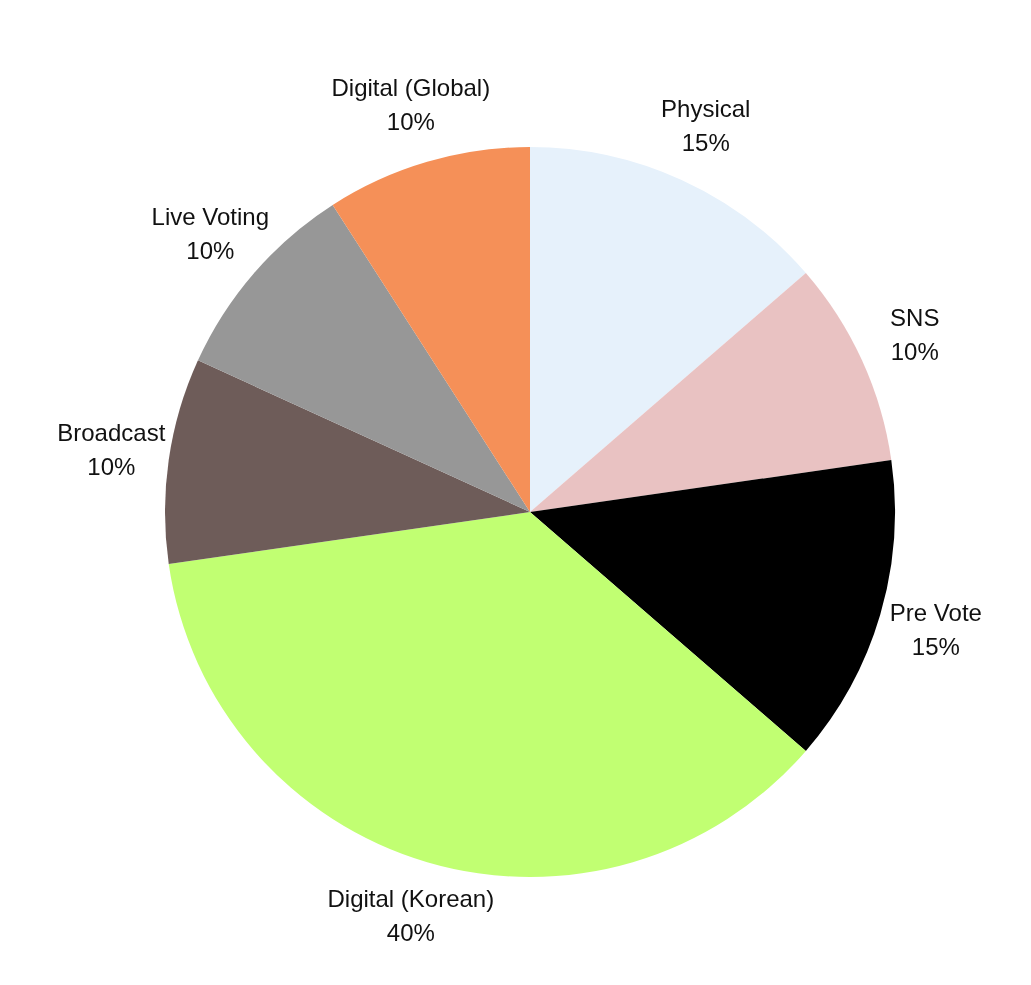 Image resolution: width=1031 pixels, height=985 pixels. I want to click on slice-label: Digital (Global), so click(411, 87).